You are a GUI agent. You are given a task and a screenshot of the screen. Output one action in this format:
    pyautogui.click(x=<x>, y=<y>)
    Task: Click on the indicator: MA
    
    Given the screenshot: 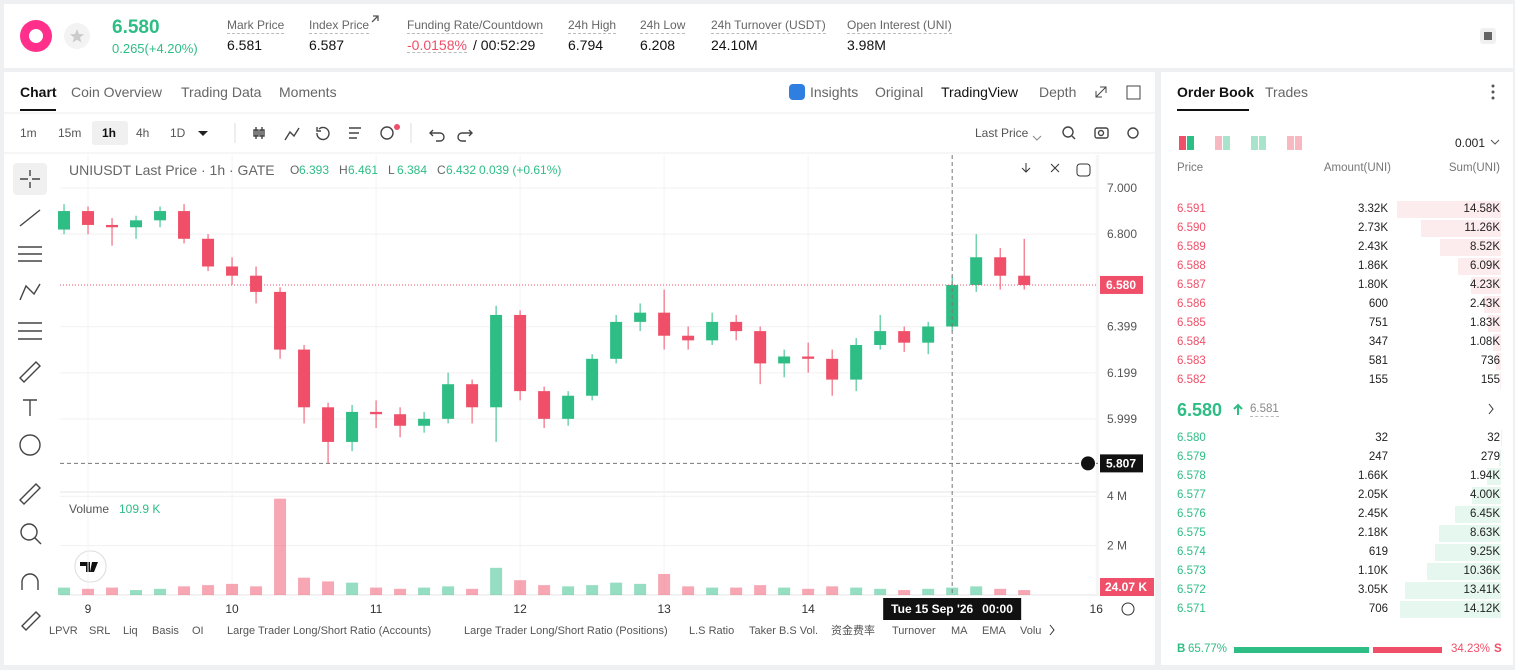 What is the action you would take?
    pyautogui.click(x=959, y=631)
    